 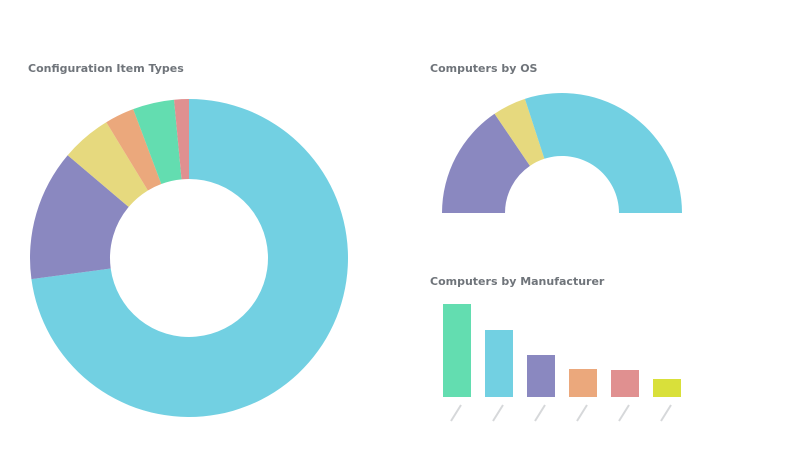 What do you see at coordinates (484, 68) in the screenshot?
I see `chart-title: Computers by OS` at bounding box center [484, 68].